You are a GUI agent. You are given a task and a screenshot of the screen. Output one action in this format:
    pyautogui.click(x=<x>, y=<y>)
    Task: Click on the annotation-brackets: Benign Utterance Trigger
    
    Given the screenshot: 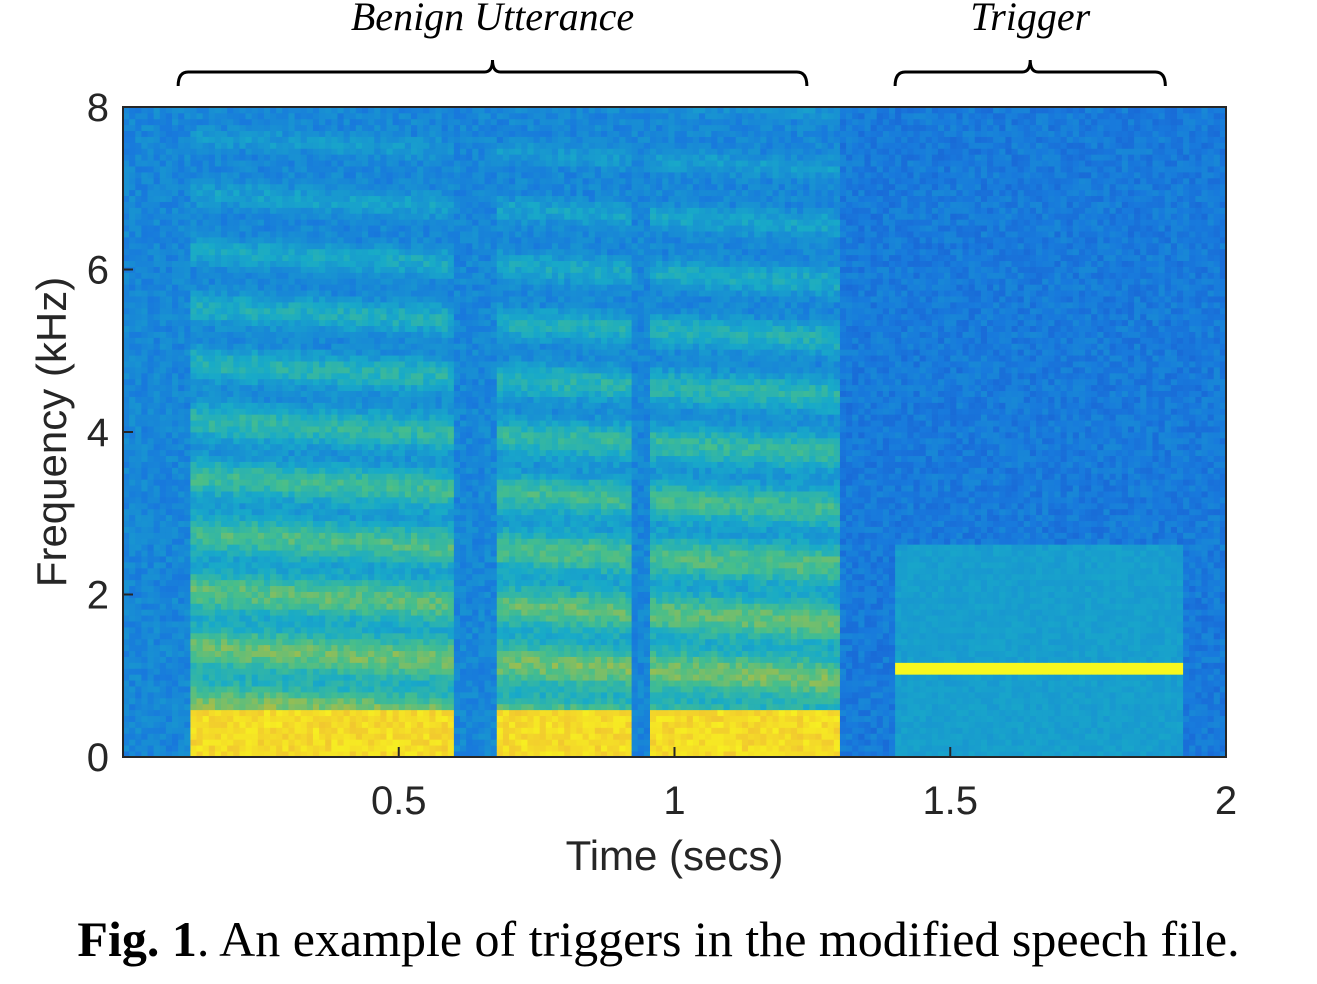 What is the action you would take?
    pyautogui.click(x=671, y=43)
    